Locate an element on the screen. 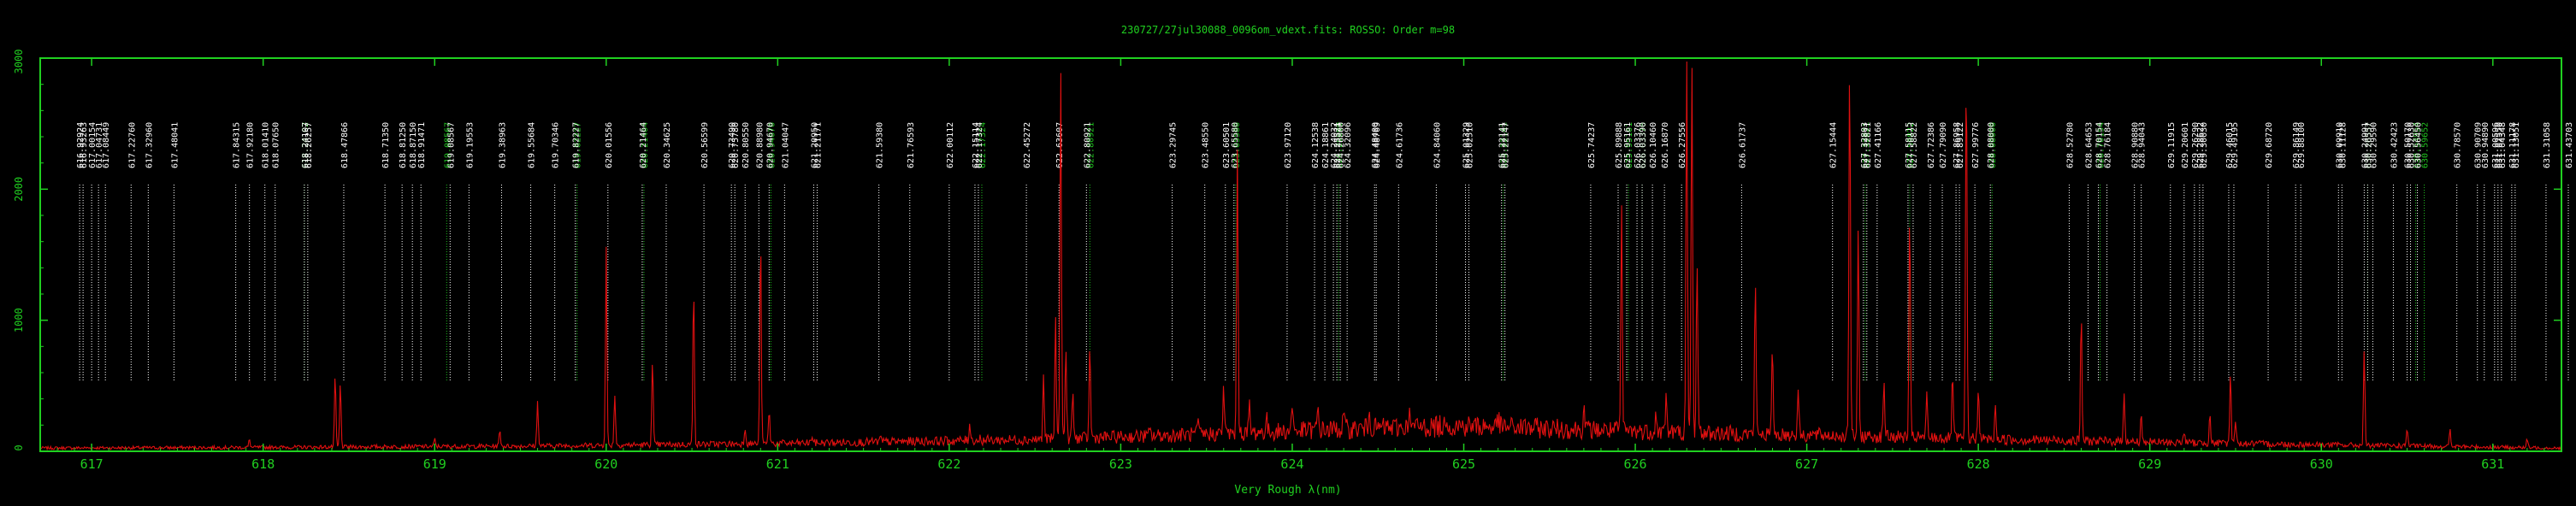  reference-line-label: 630.59652 is located at coordinates (2426, 145).